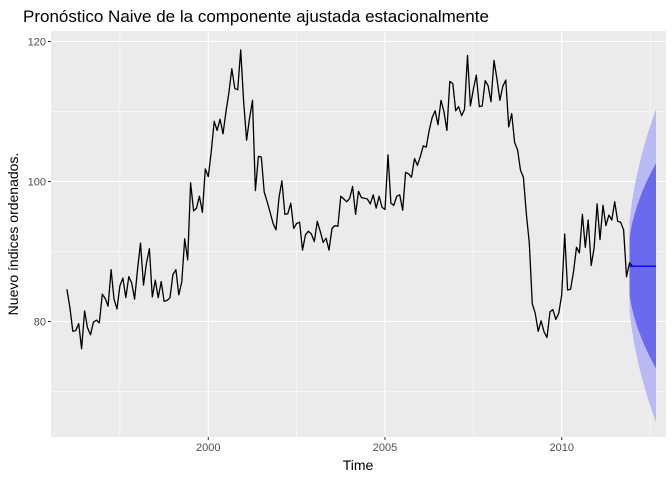 The height and width of the screenshot is (480, 672). I want to click on y-tick-label: 80, so click(40, 323).